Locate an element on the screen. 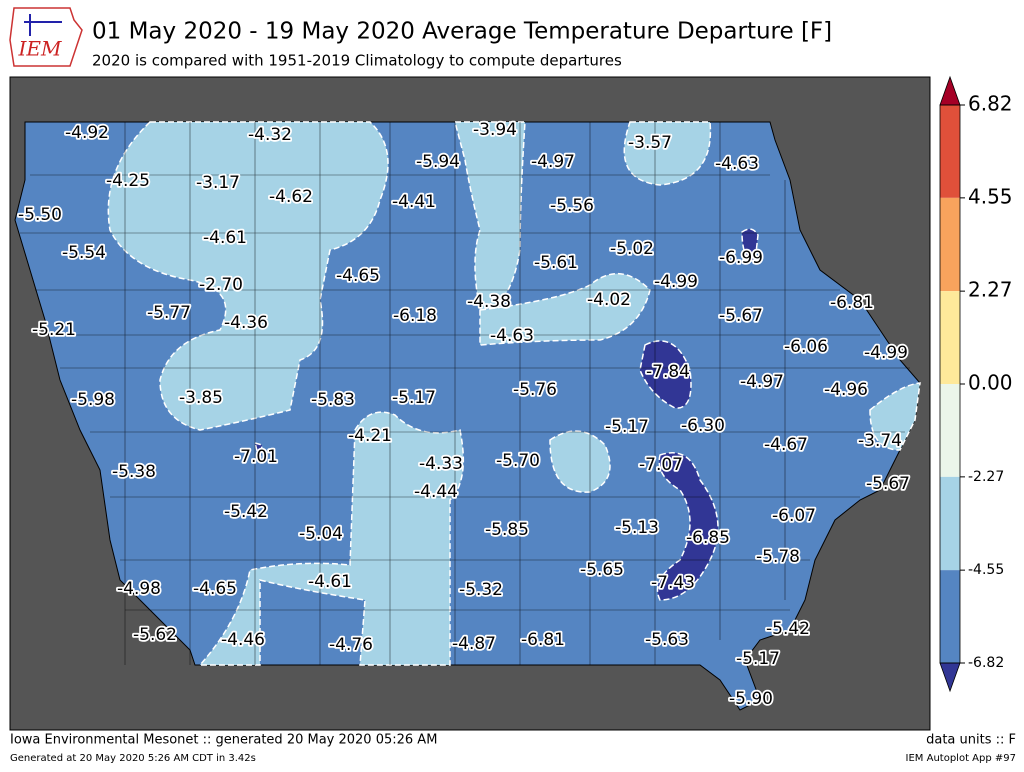 This screenshot has height=772, width=1024. station-value: -6.06 is located at coordinates (806, 347).